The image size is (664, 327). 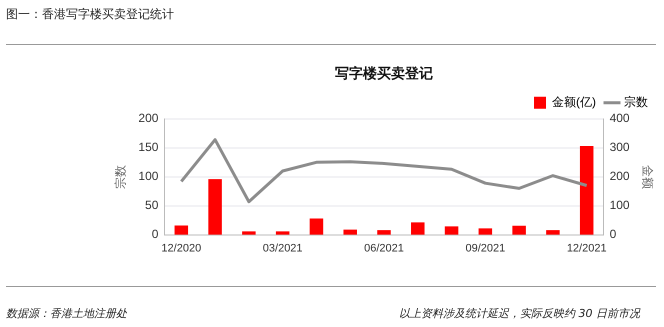 What do you see at coordinates (90, 14) in the screenshot?
I see `text: 图一：香港写字楼买卖登记统计` at bounding box center [90, 14].